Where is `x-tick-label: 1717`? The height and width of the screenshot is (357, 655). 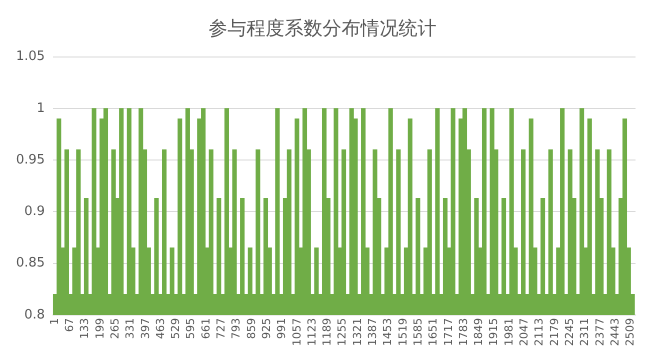 x-tick-label: 1717 is located at coordinates (448, 332).